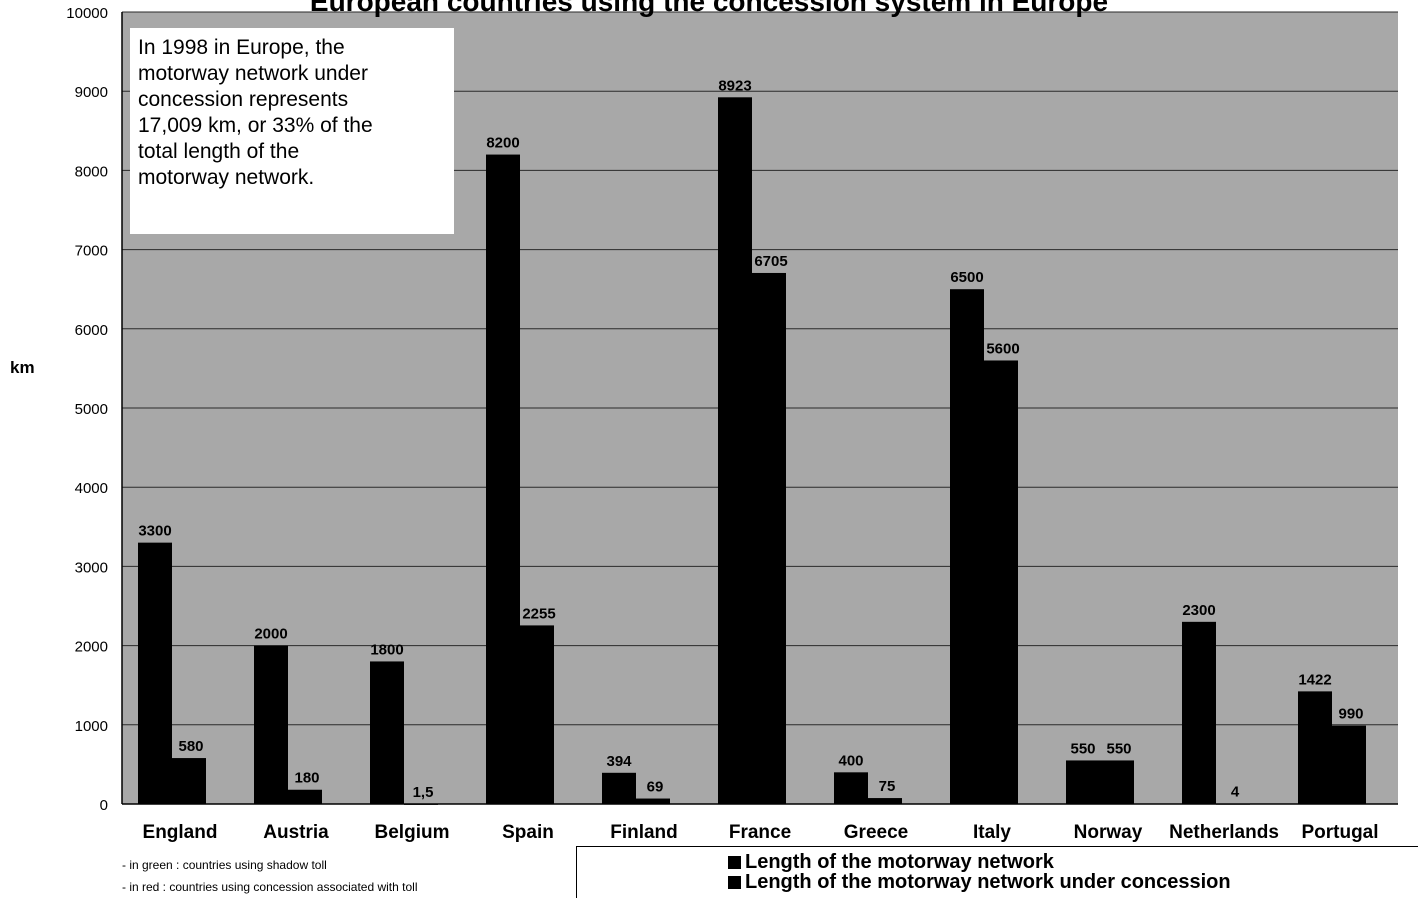 Image resolution: width=1418 pixels, height=898 pixels. Describe the element at coordinates (1314, 679) in the screenshot. I see `data-label-network: 1422` at that location.